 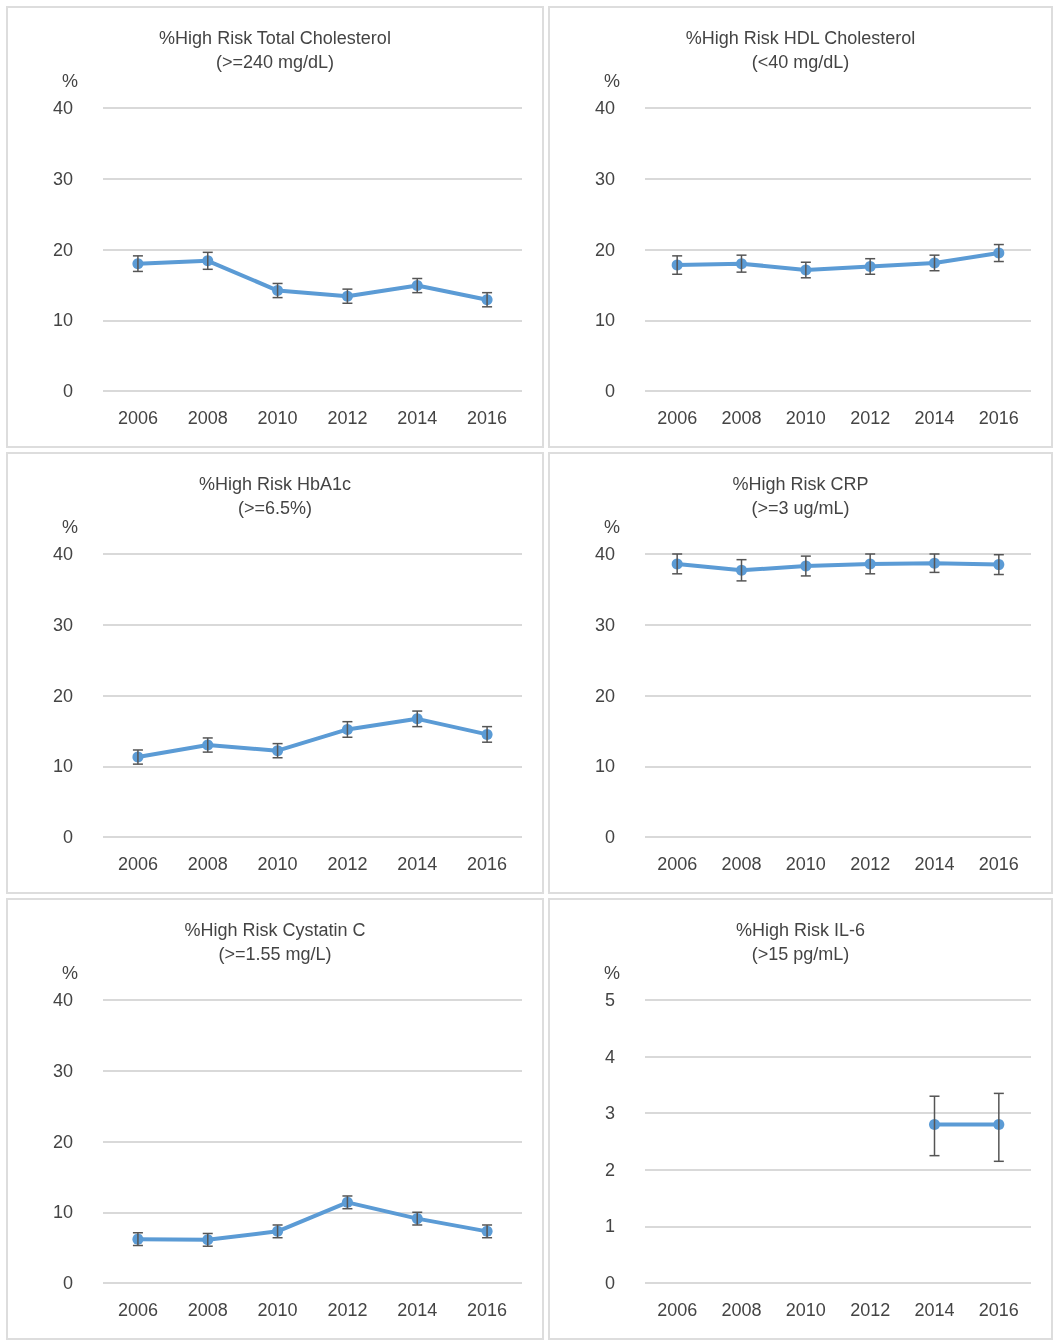 What do you see at coordinates (275, 930) in the screenshot?
I see `chart-title: %High Risk Cystatin C` at bounding box center [275, 930].